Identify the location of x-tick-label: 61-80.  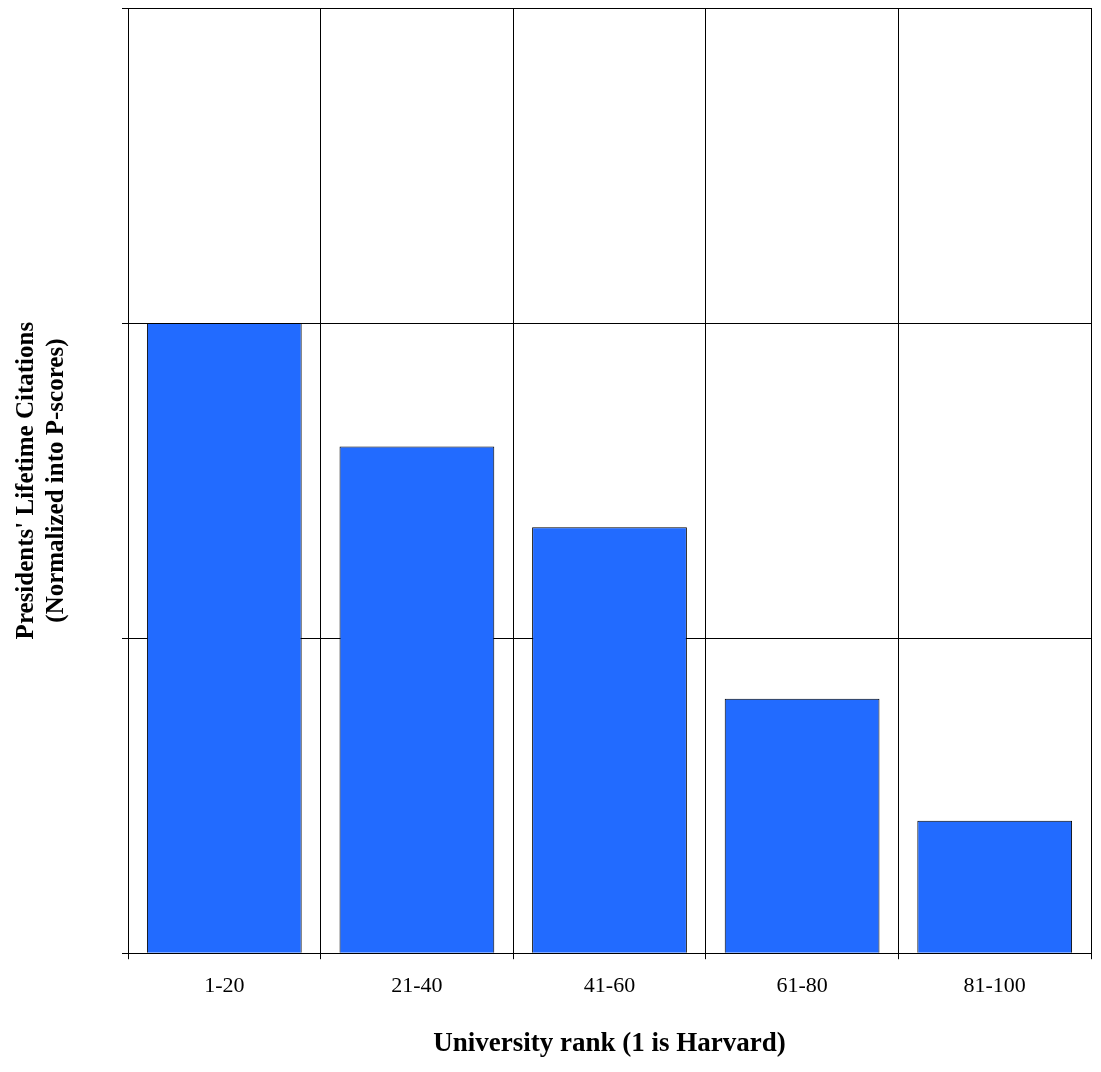
(802, 985).